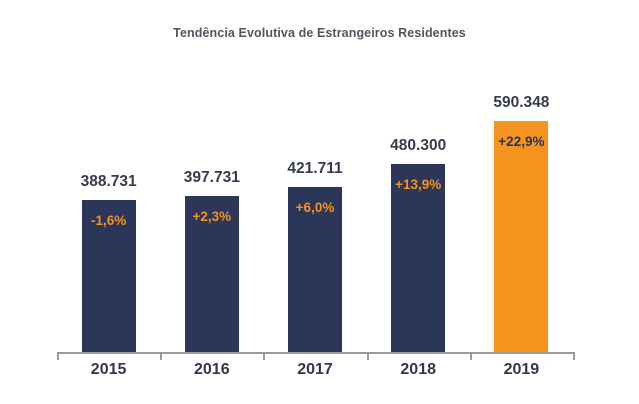  What do you see at coordinates (418, 369) in the screenshot?
I see `x-tick-label-2018: 2018` at bounding box center [418, 369].